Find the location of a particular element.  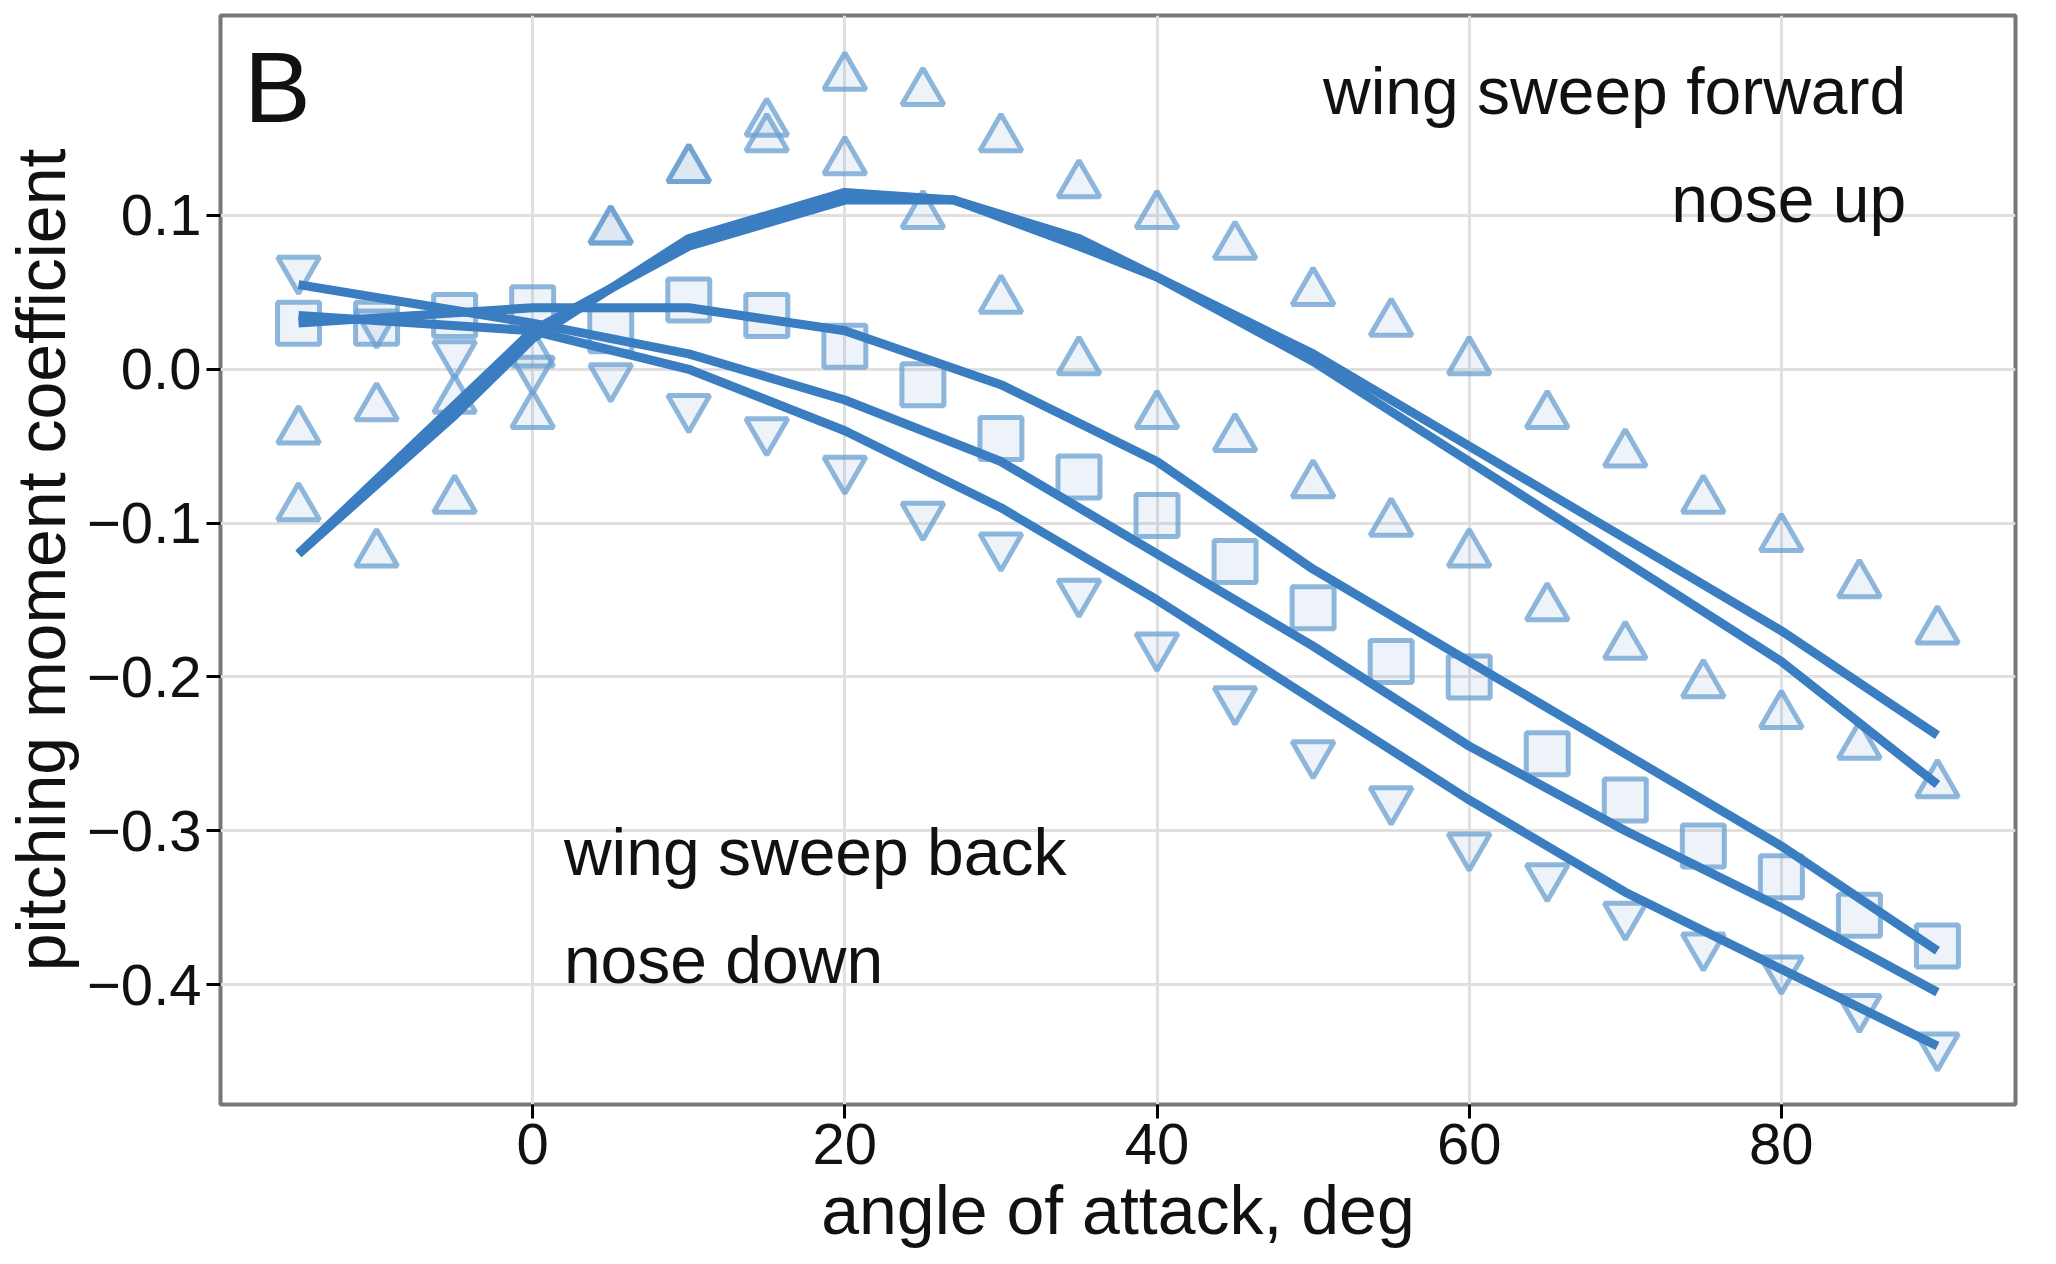

y-axis-title: pitching moment coefficient is located at coordinates (41, 560).